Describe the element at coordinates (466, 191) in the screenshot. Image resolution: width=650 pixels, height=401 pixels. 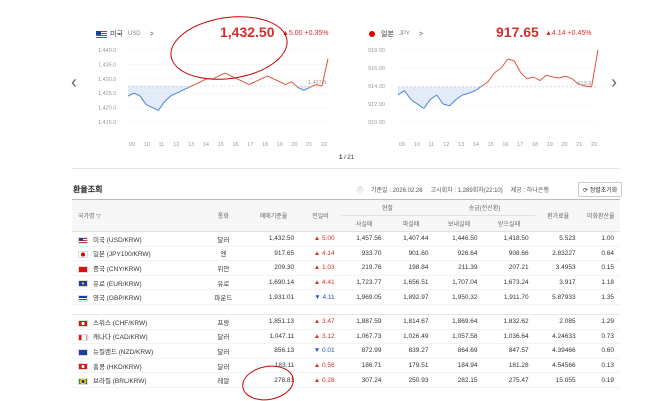
I see `notice-round: 고시회차 : 1,289회차(22:10)` at that location.